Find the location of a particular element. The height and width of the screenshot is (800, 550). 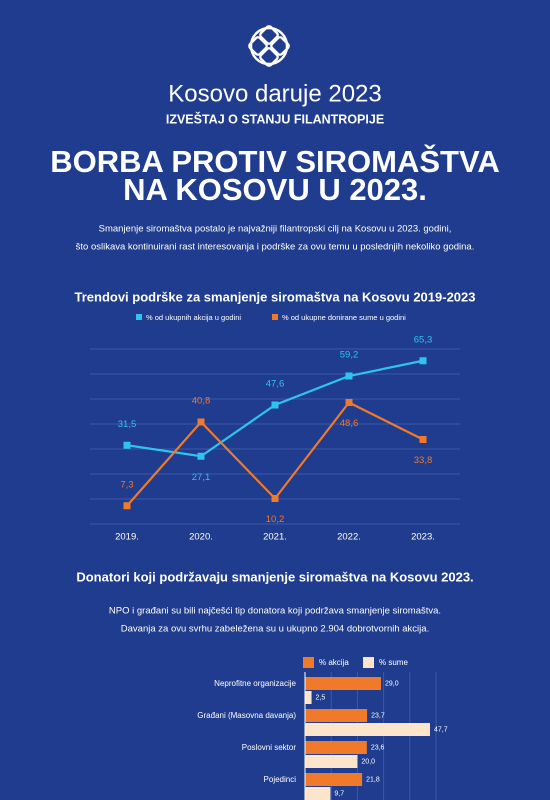

legend-label: % akcija is located at coordinates (334, 662).